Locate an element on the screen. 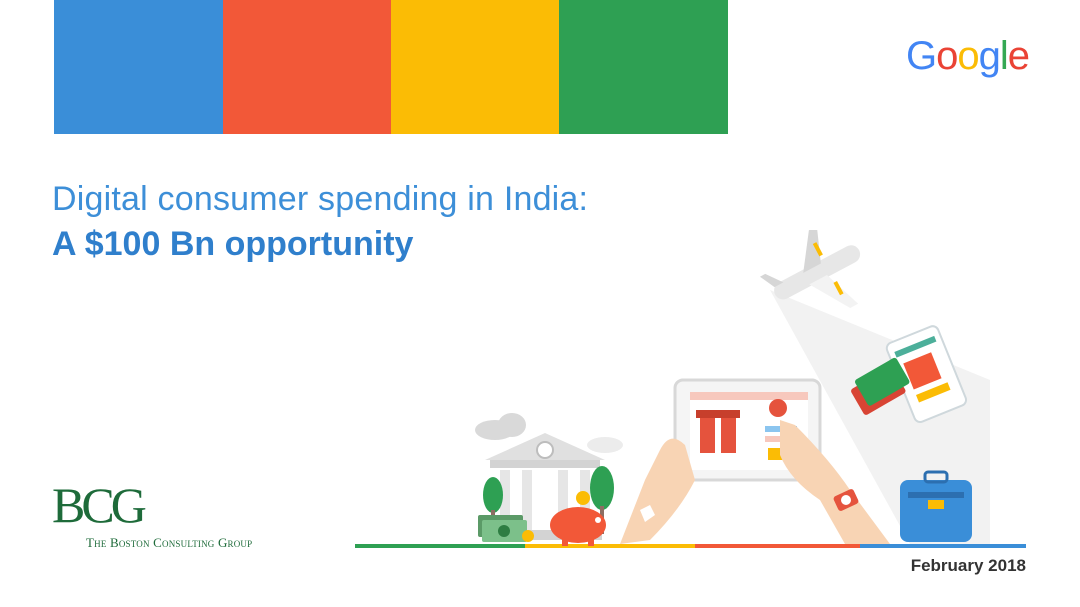 This screenshot has height=607, width=1080. suitcase-icon is located at coordinates (936, 506).